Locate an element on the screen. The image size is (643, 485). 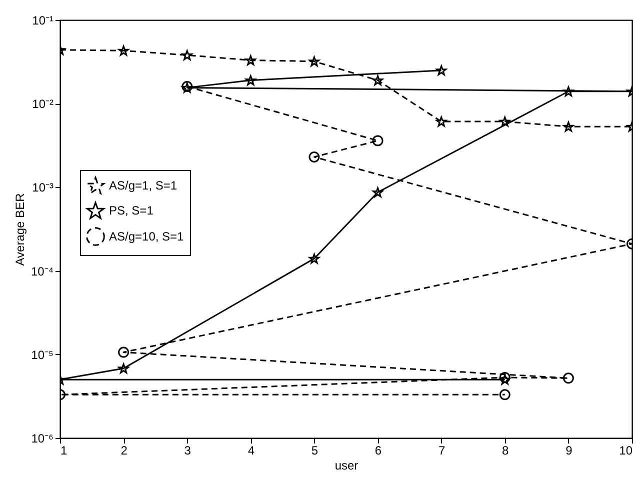
x-tick-label: 8 is located at coordinates (506, 451).